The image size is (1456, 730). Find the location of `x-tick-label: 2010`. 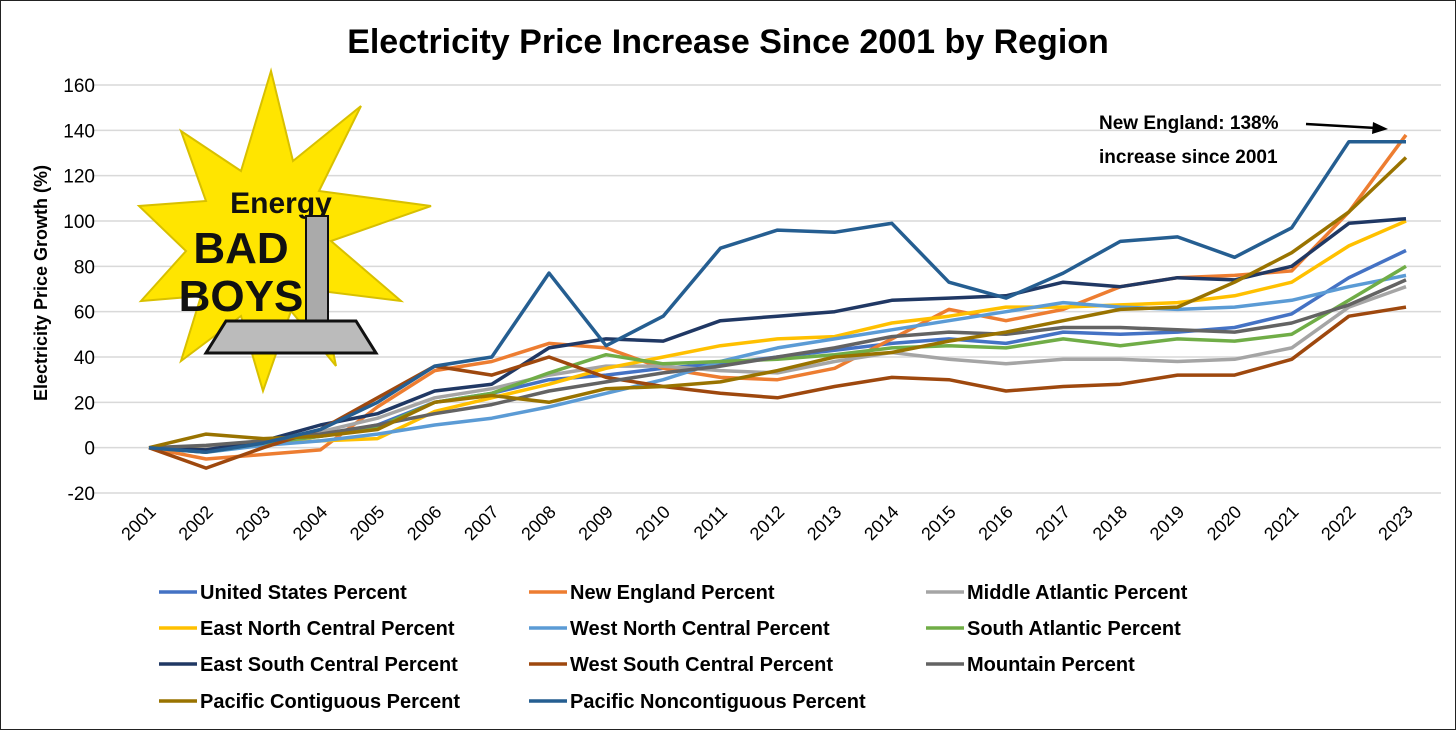

x-tick-label: 2010 is located at coordinates (653, 523).